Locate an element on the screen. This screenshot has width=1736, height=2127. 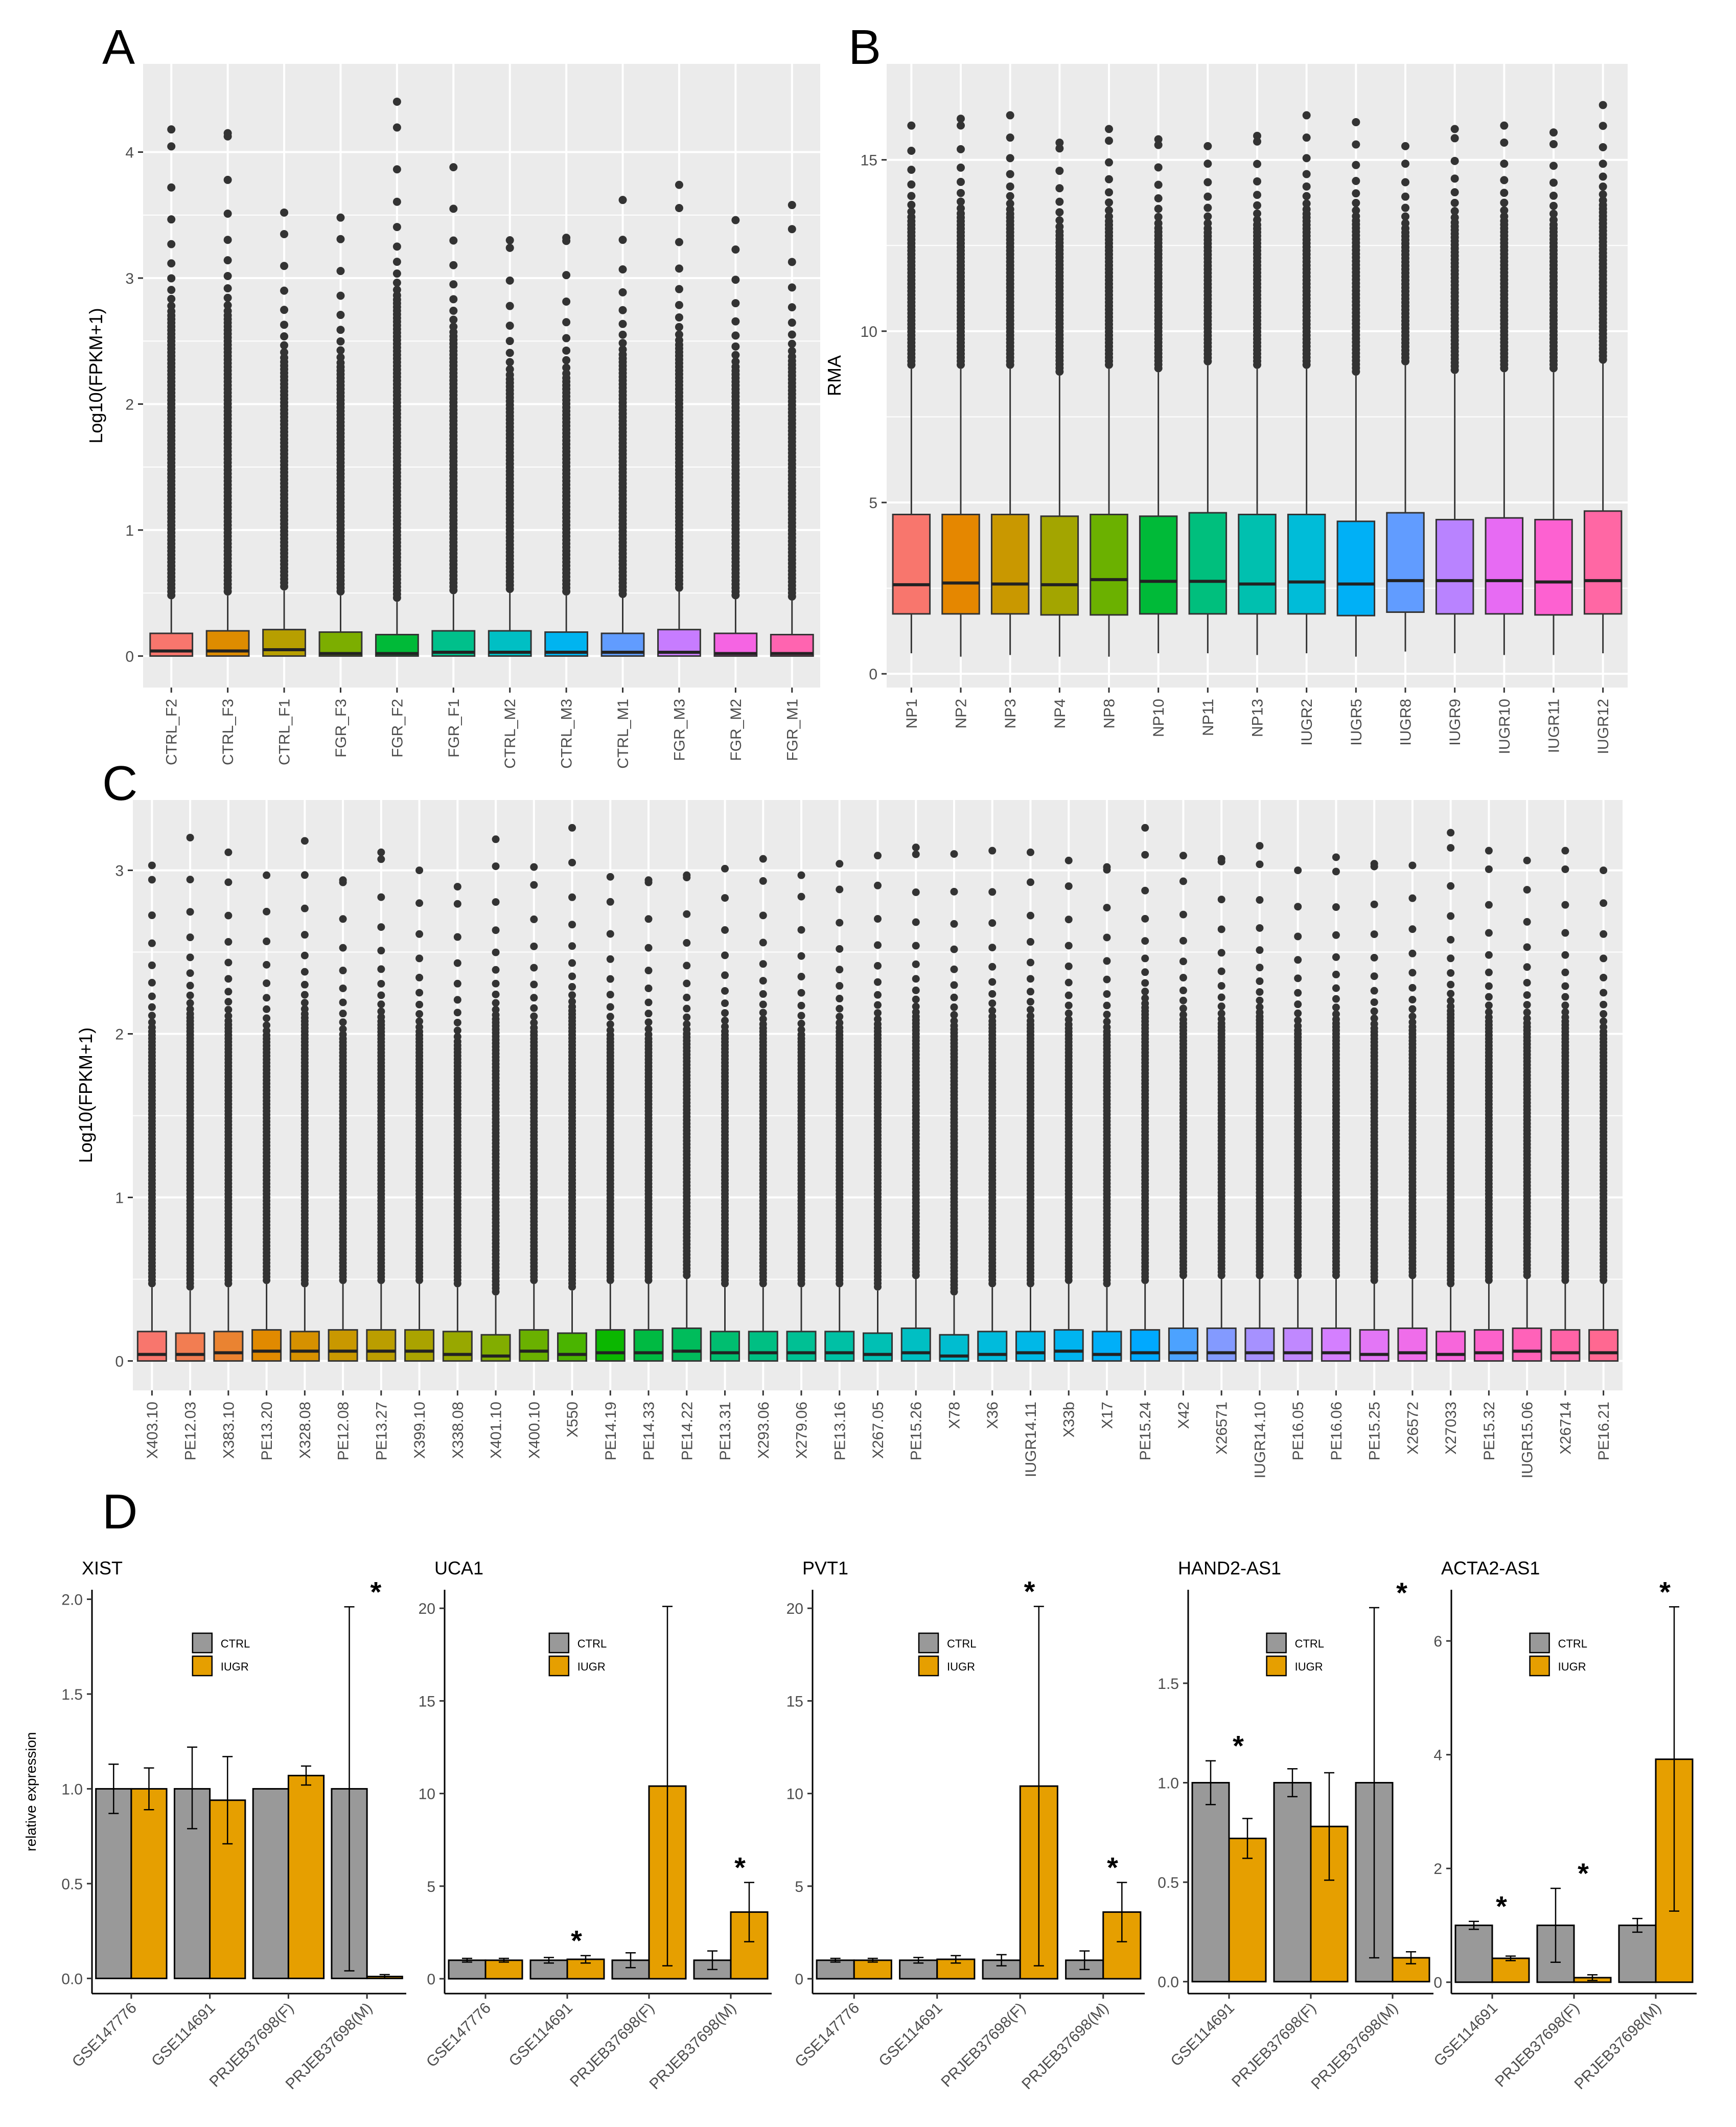
box-fgr-f2: FGR_F2 is located at coordinates (397, 427).